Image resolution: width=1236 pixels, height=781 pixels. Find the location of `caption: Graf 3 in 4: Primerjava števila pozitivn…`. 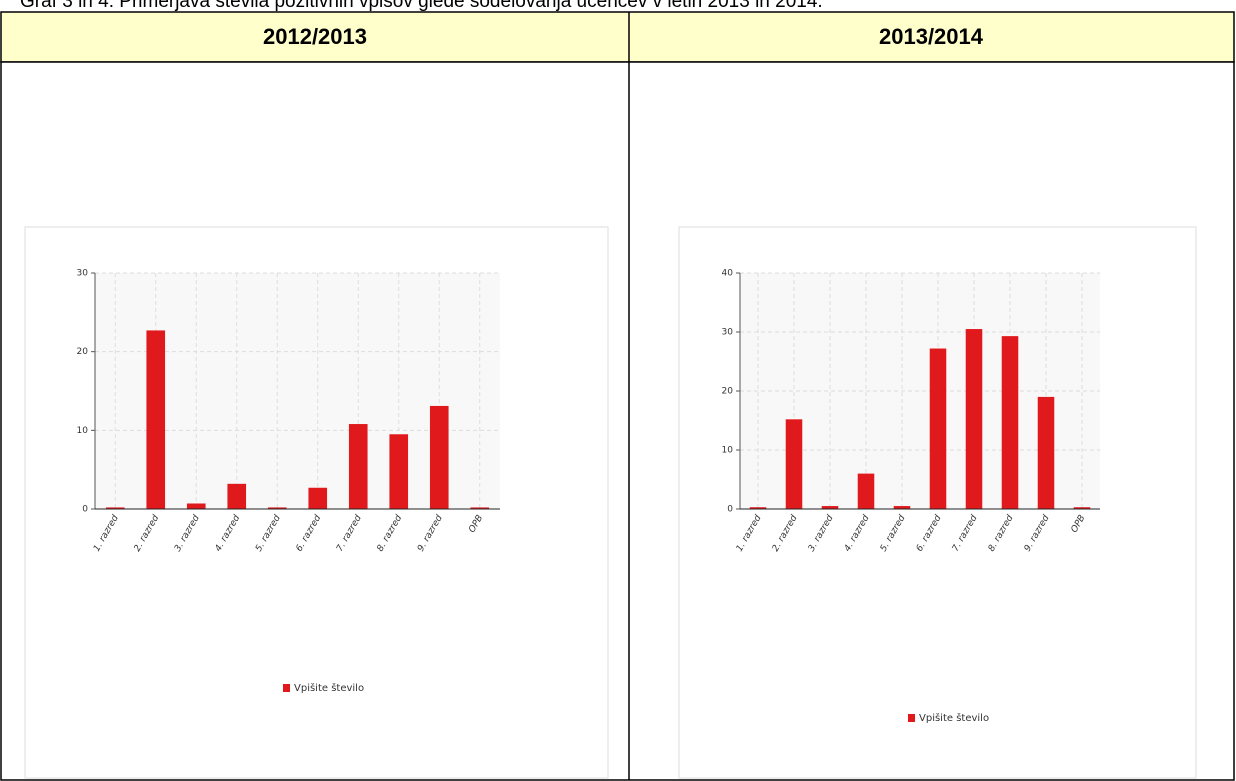

caption: Graf 3 in 4: Primerjava števila pozitivn… is located at coordinates (421, 6).